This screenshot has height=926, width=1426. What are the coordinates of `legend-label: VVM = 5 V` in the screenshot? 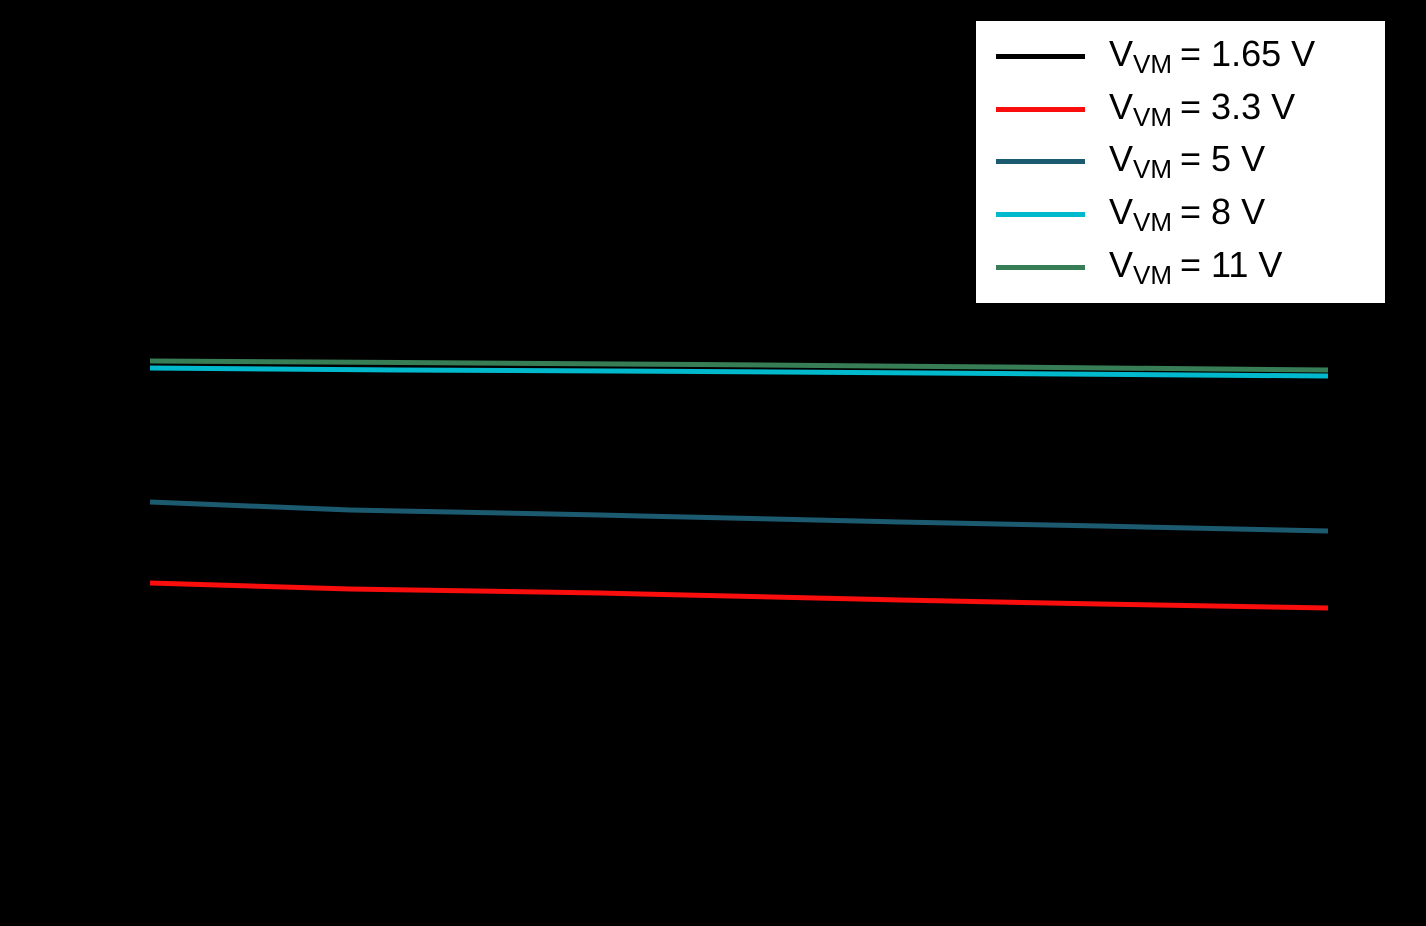 It's located at (1187, 161).